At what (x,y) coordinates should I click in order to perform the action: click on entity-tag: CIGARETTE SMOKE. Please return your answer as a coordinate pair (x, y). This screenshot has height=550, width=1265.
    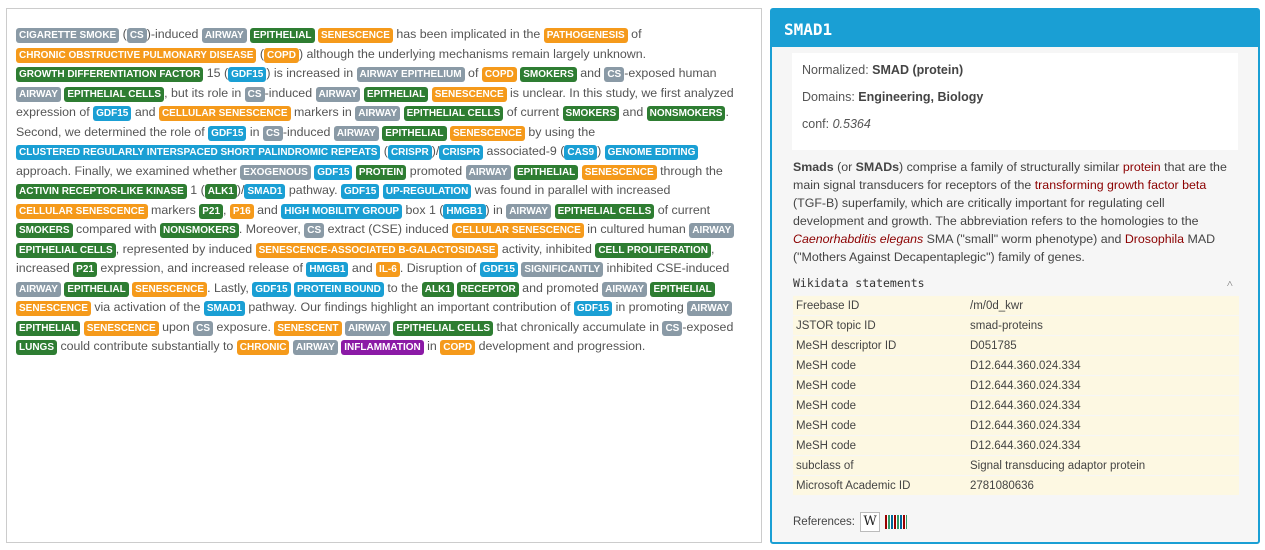
    Looking at the image, I should click on (68, 35).